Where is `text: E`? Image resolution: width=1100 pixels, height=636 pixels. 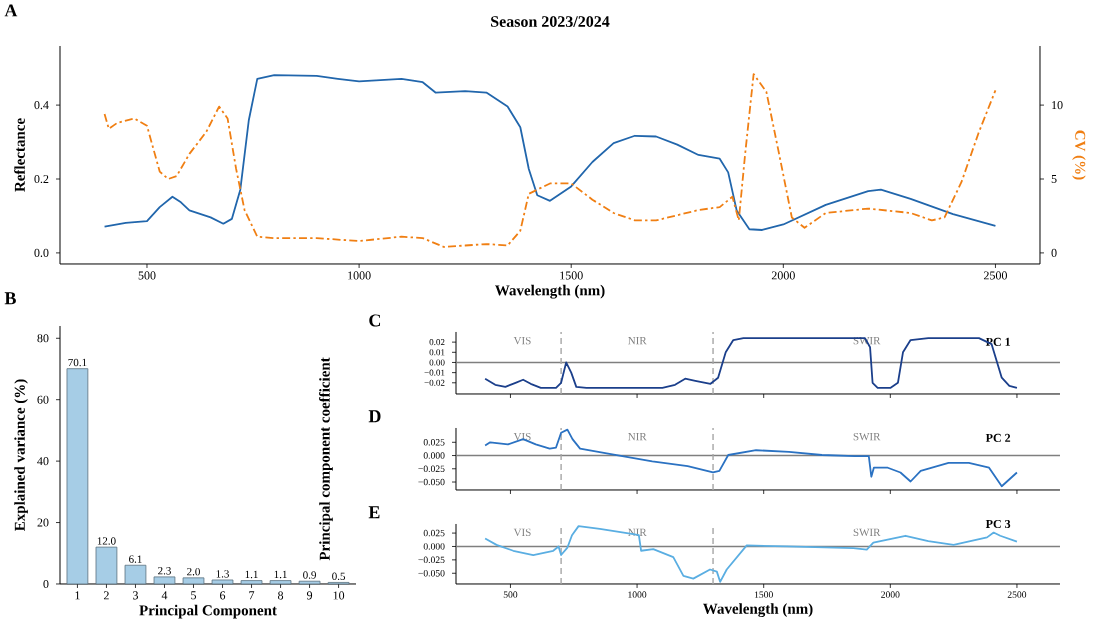
text: E is located at coordinates (374, 512).